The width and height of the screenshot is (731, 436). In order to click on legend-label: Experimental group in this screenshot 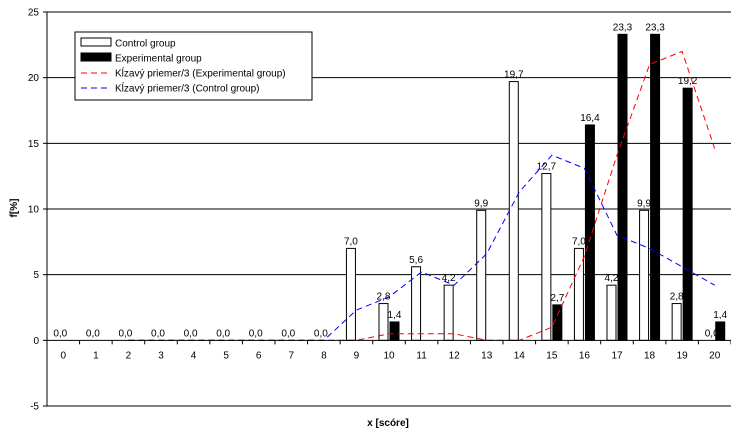, I will do `click(158, 59)`.